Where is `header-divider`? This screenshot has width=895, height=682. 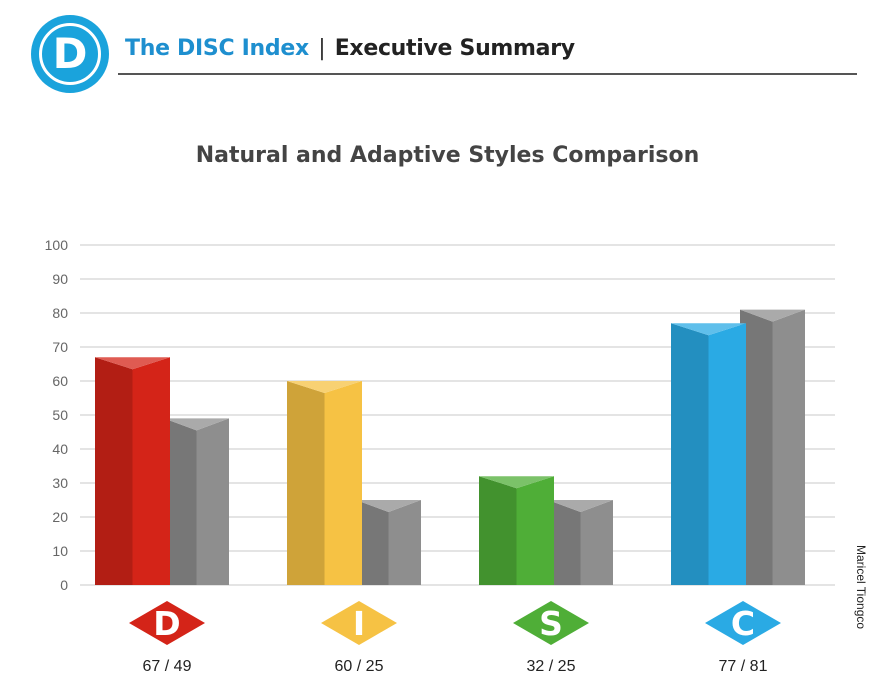
header-divider is located at coordinates (487, 74).